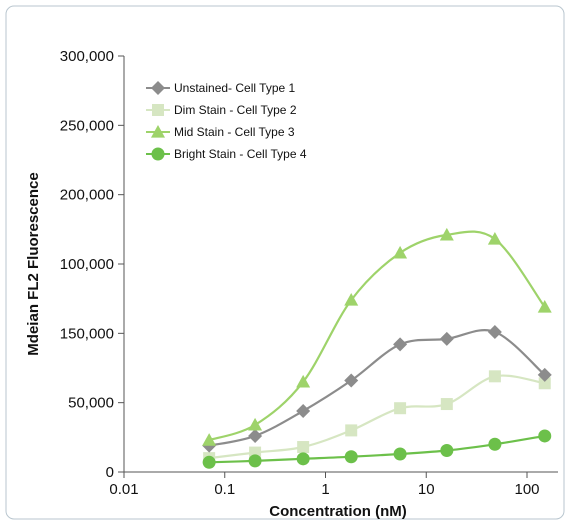 The image size is (572, 530). Describe the element at coordinates (110, 472) in the screenshot. I see `y-tick-label: 0` at that location.